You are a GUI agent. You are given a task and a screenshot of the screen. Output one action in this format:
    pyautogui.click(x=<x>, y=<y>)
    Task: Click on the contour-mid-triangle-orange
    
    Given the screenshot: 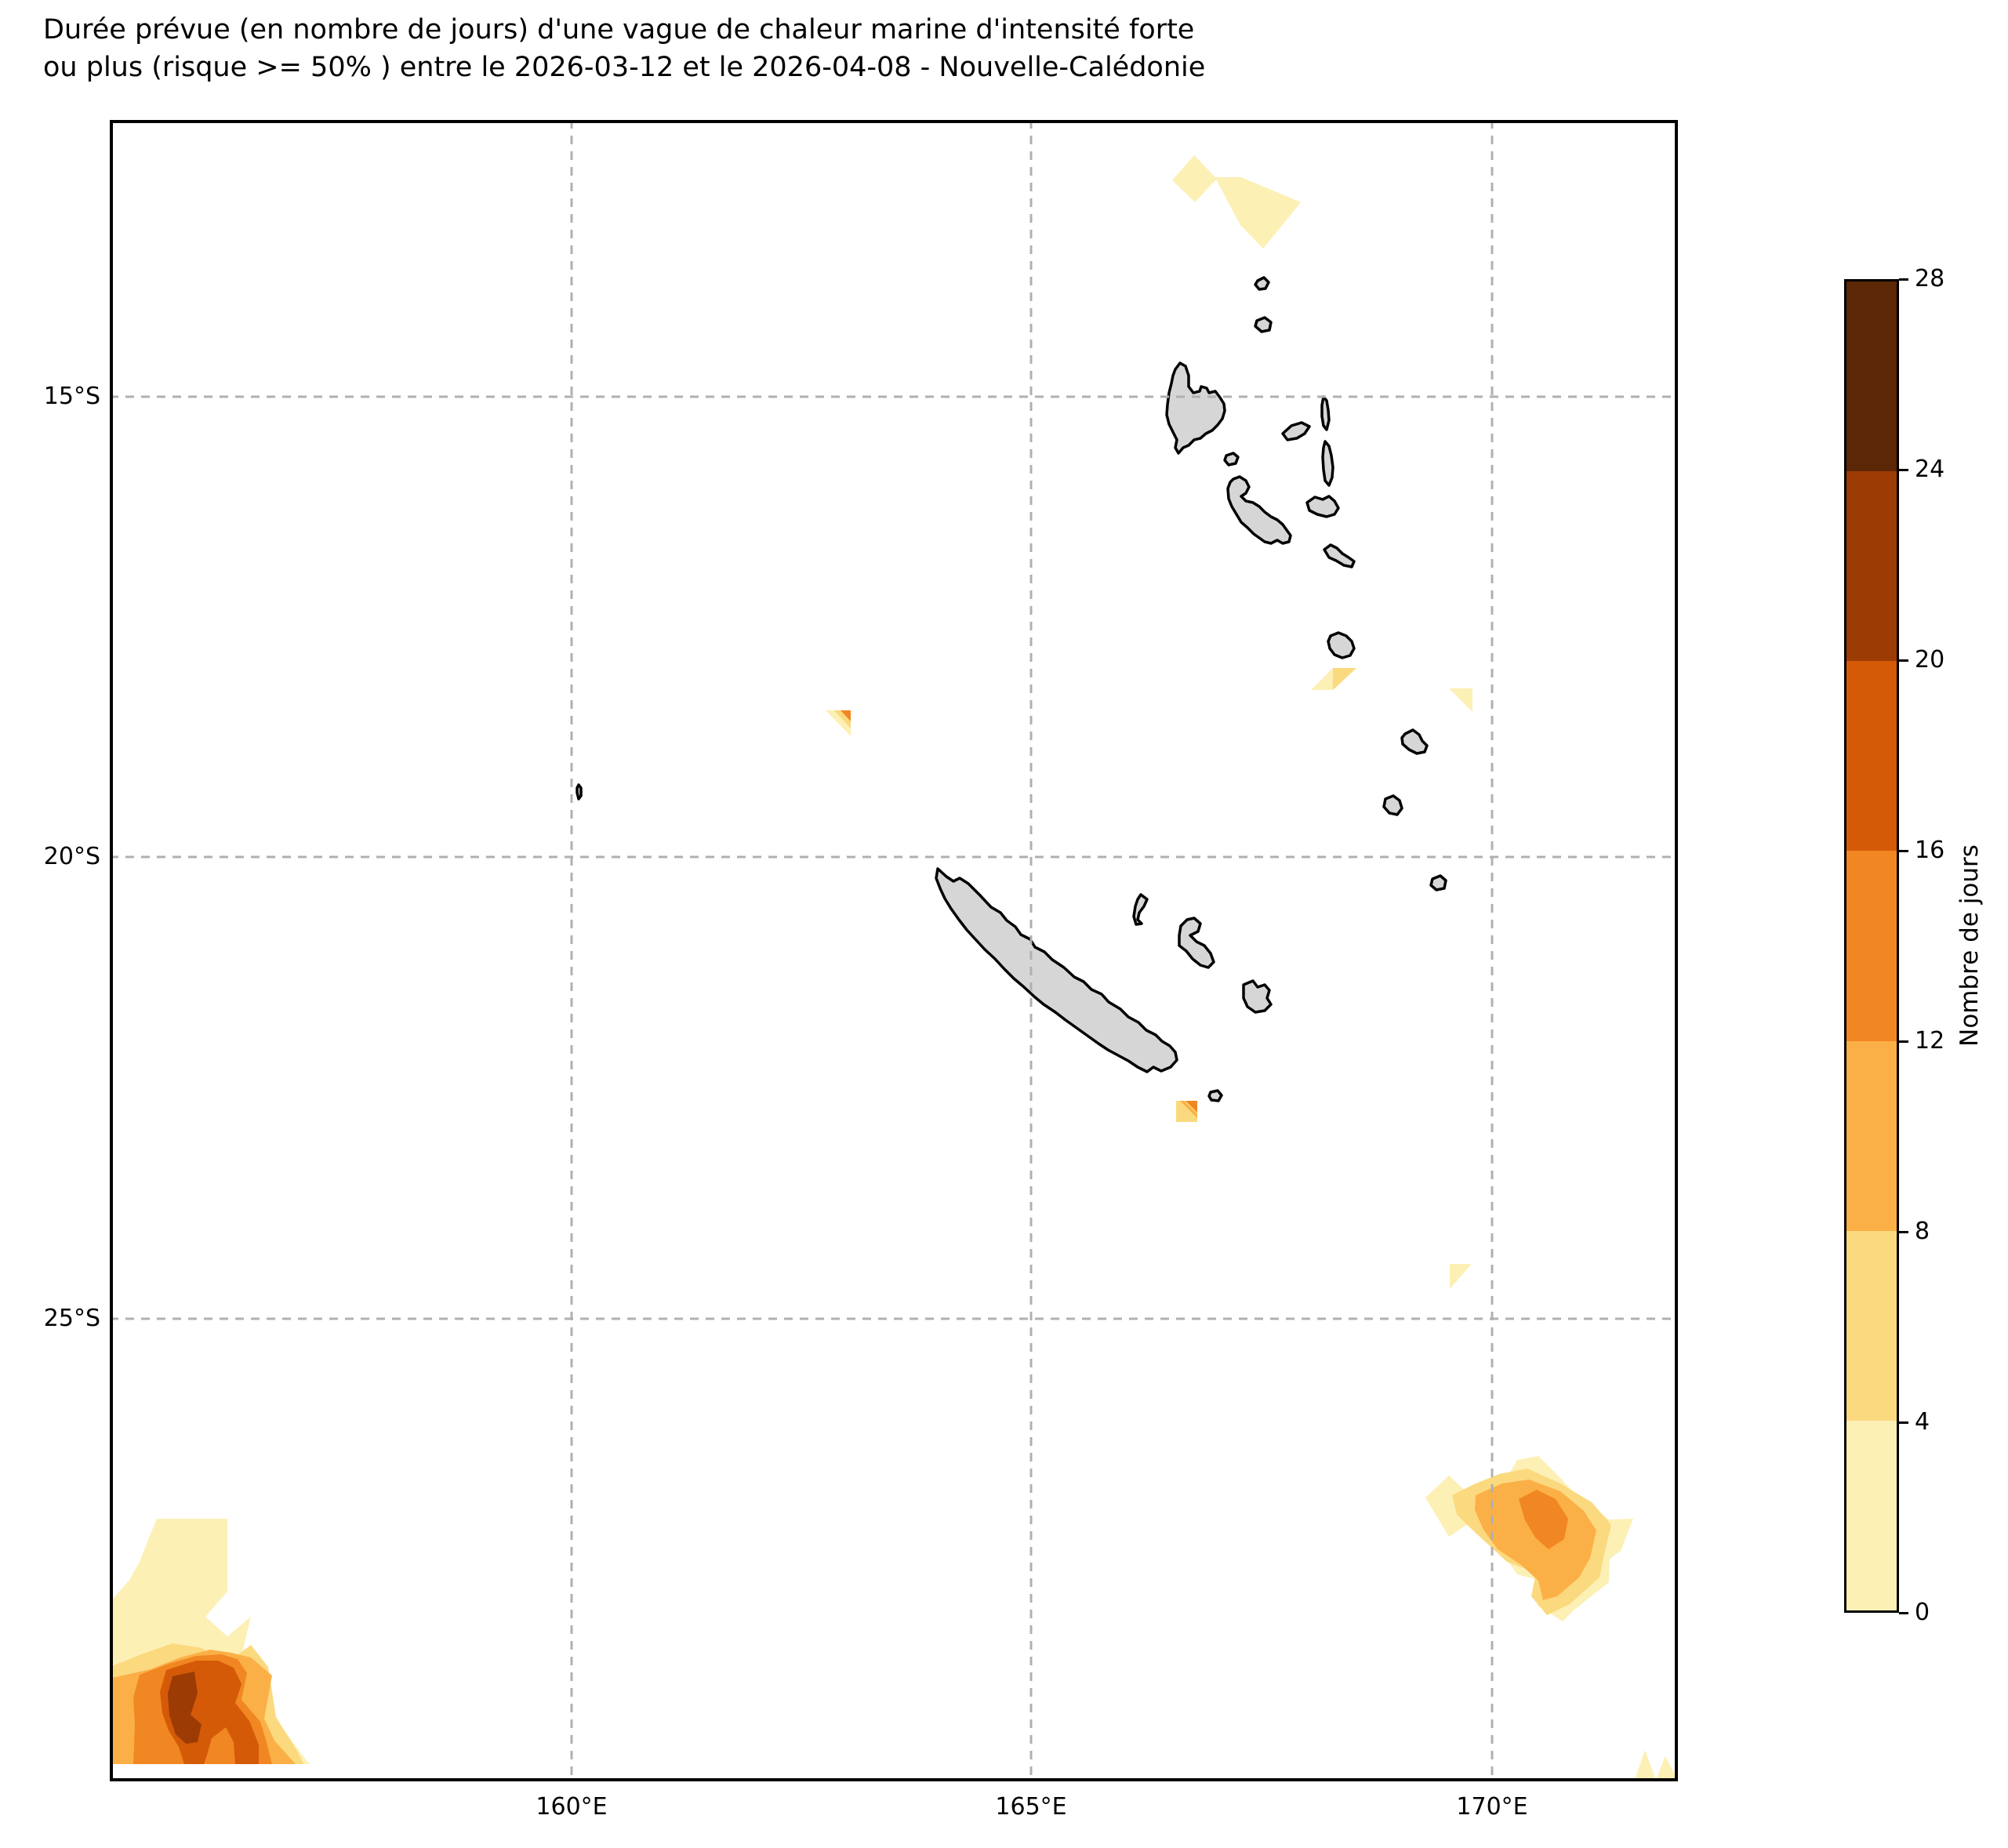 What is the action you would take?
    pyautogui.click(x=846, y=715)
    